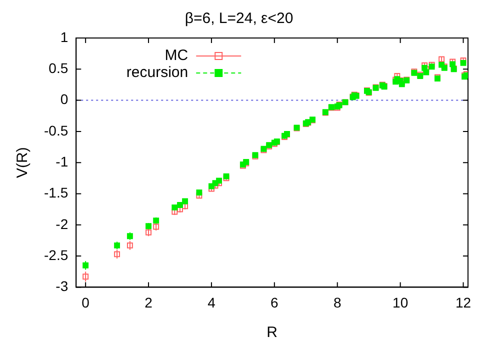 The width and height of the screenshot is (500, 350). Describe the element at coordinates (64, 36) in the screenshot. I see `y-tick-label: 1` at that location.